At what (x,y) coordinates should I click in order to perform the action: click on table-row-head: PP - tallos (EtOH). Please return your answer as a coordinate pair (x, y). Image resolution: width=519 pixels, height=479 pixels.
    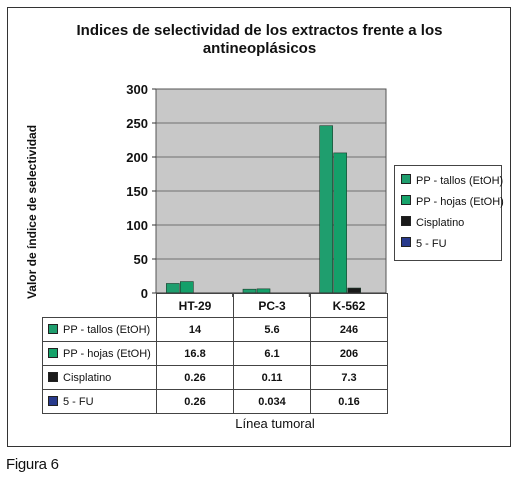
    Looking at the image, I should click on (99, 329).